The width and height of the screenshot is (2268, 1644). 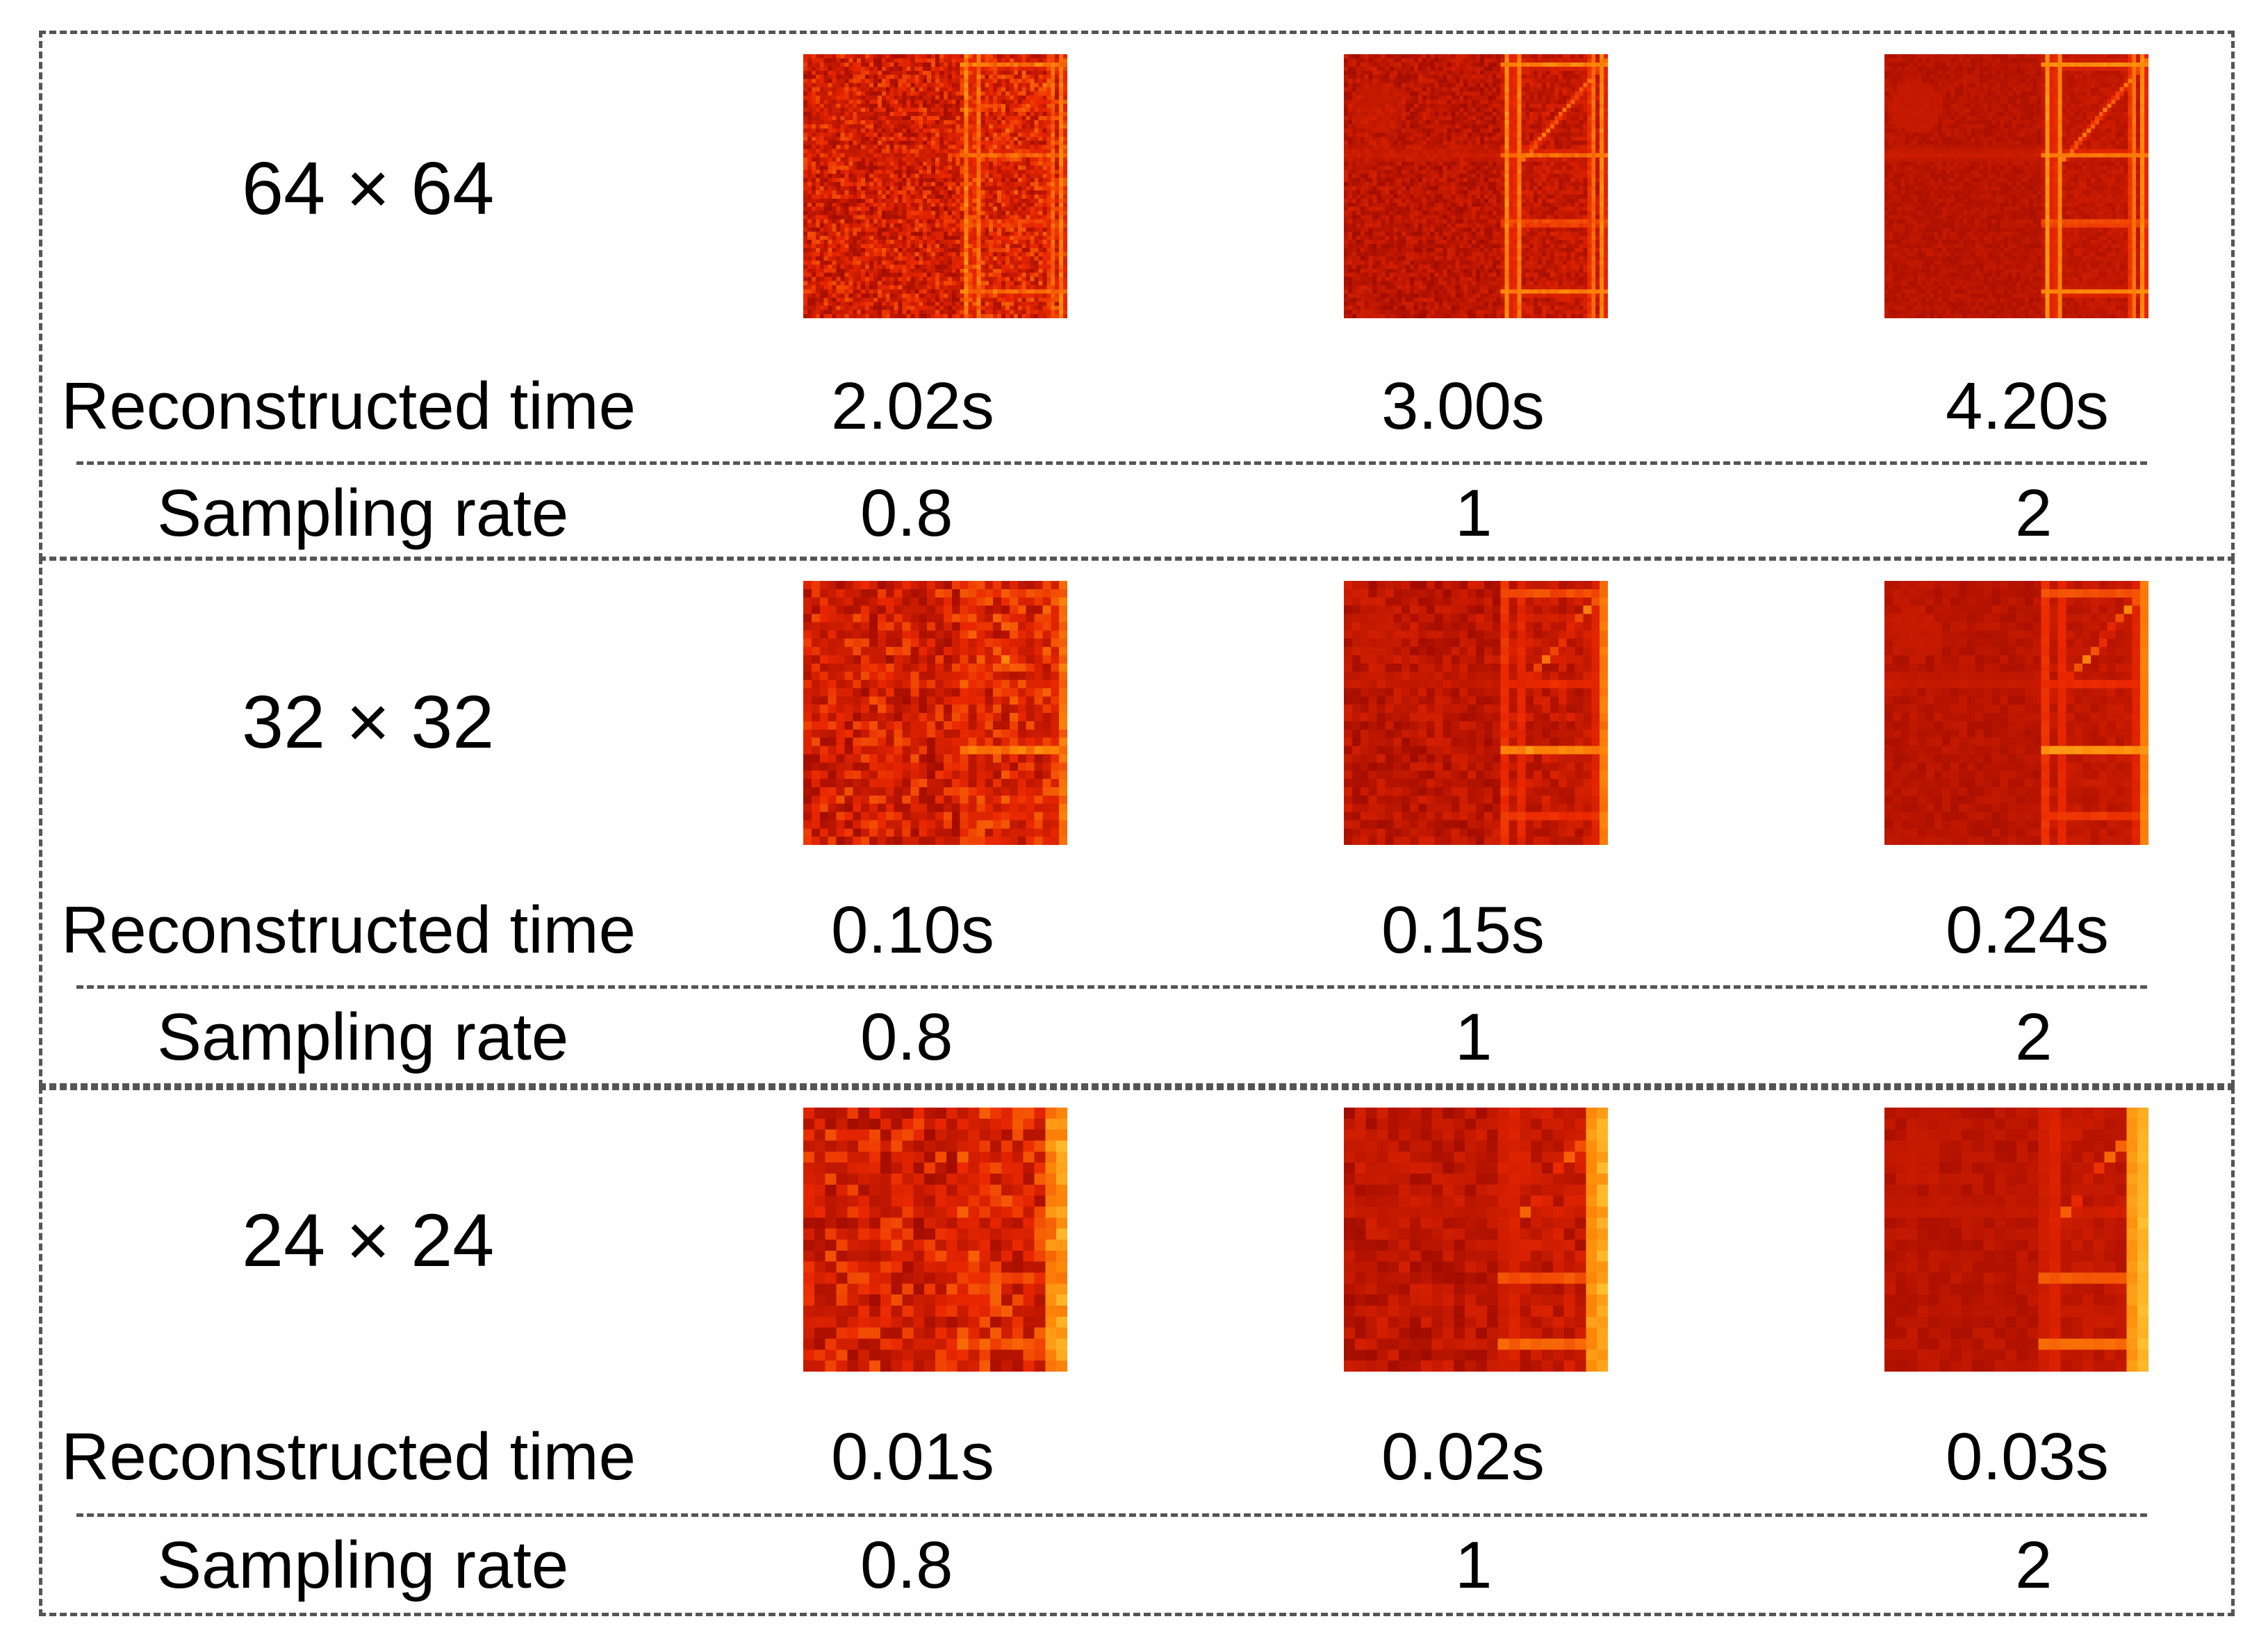 What do you see at coordinates (1463, 930) in the screenshot?
I see `time-value: 0.15s` at bounding box center [1463, 930].